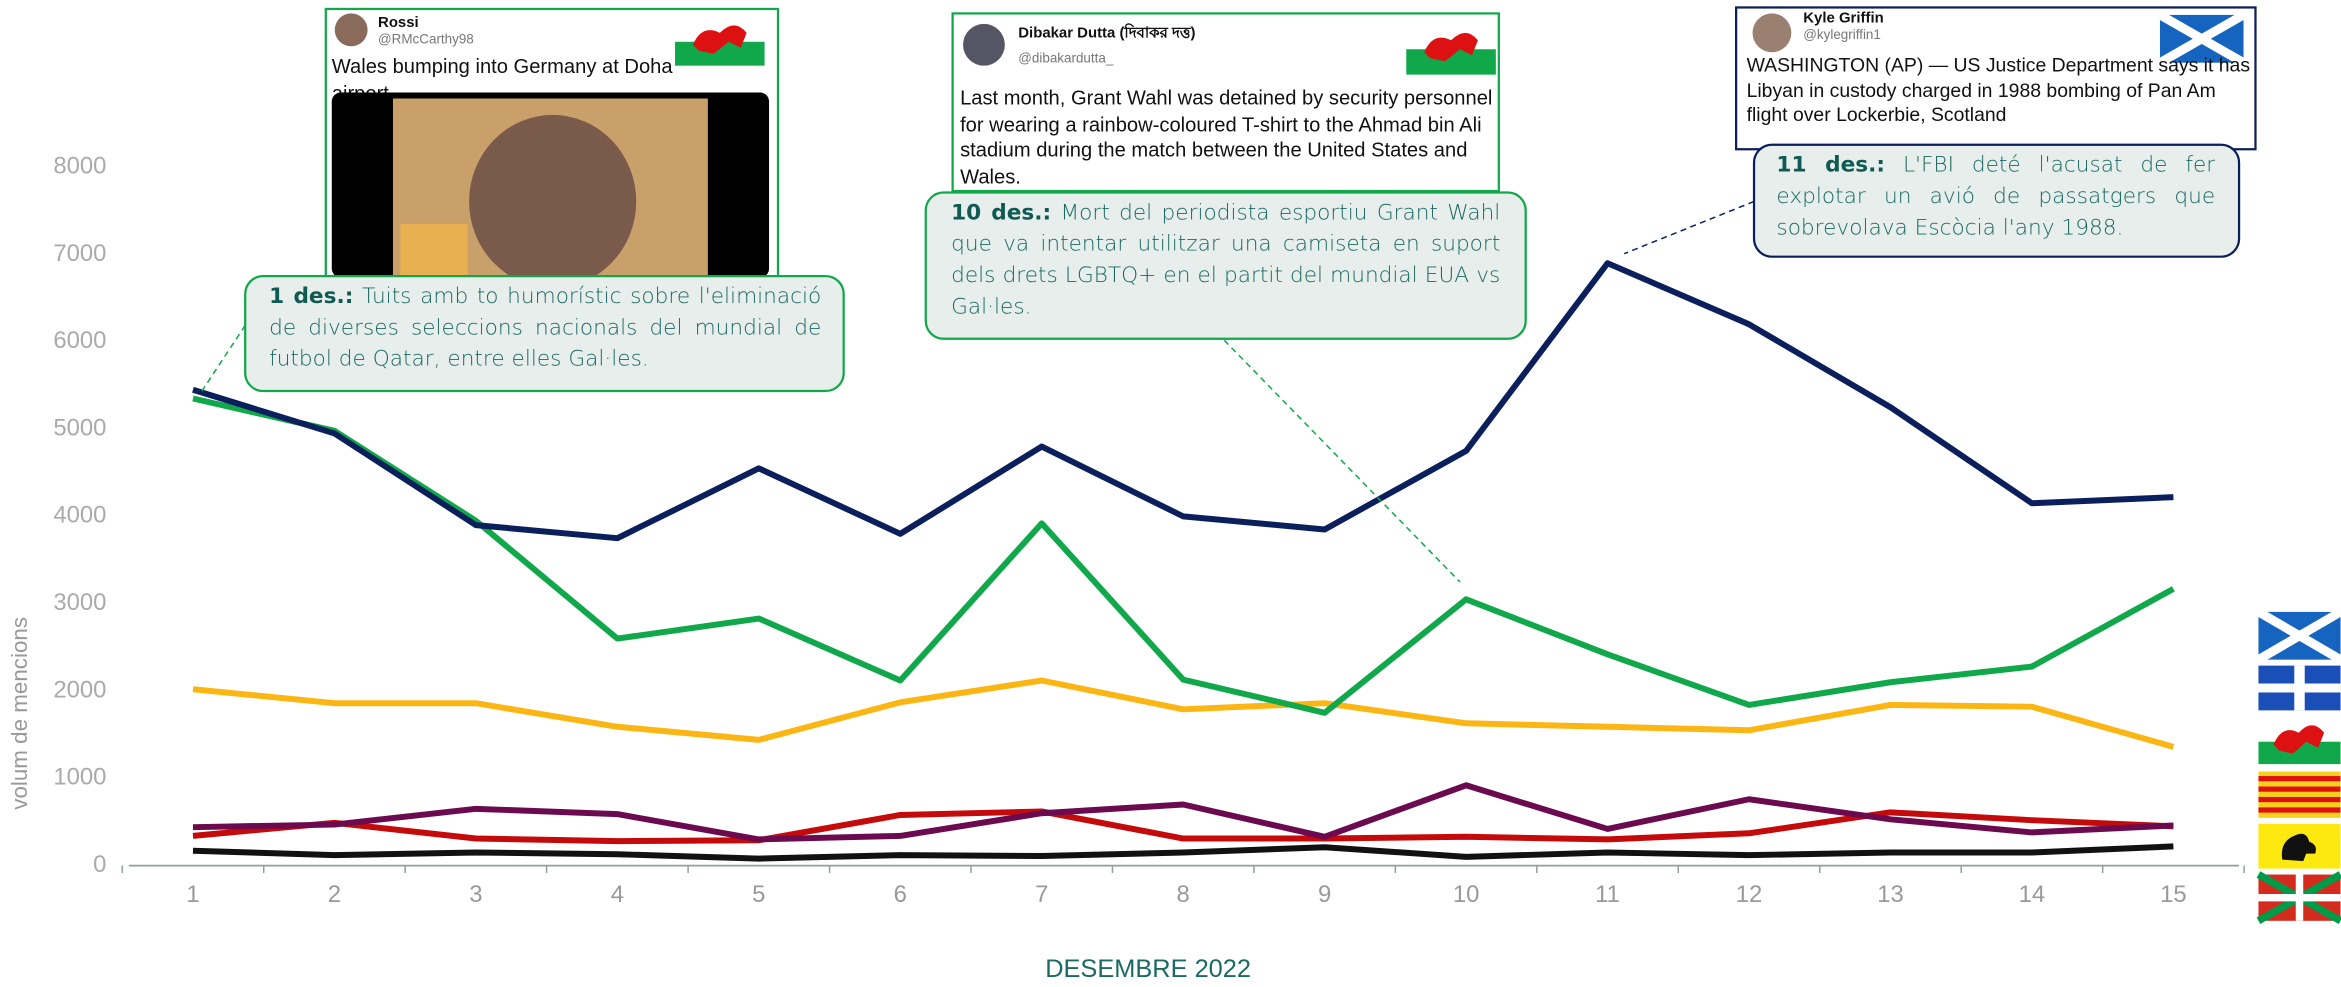 The height and width of the screenshot is (987, 2341). I want to click on tweet-handle: @kylegriffin1, so click(1842, 34).